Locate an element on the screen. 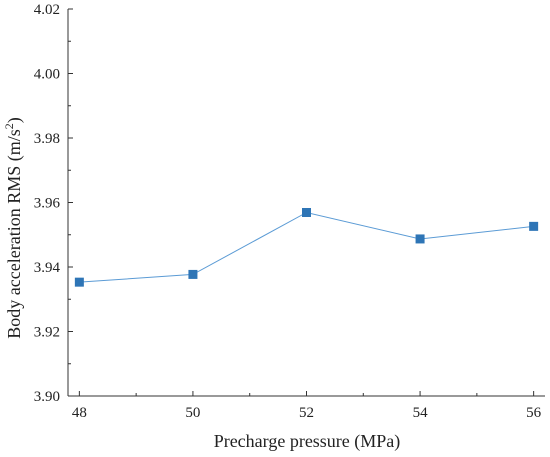  y-tick-label: 4.00 is located at coordinates (47, 75).